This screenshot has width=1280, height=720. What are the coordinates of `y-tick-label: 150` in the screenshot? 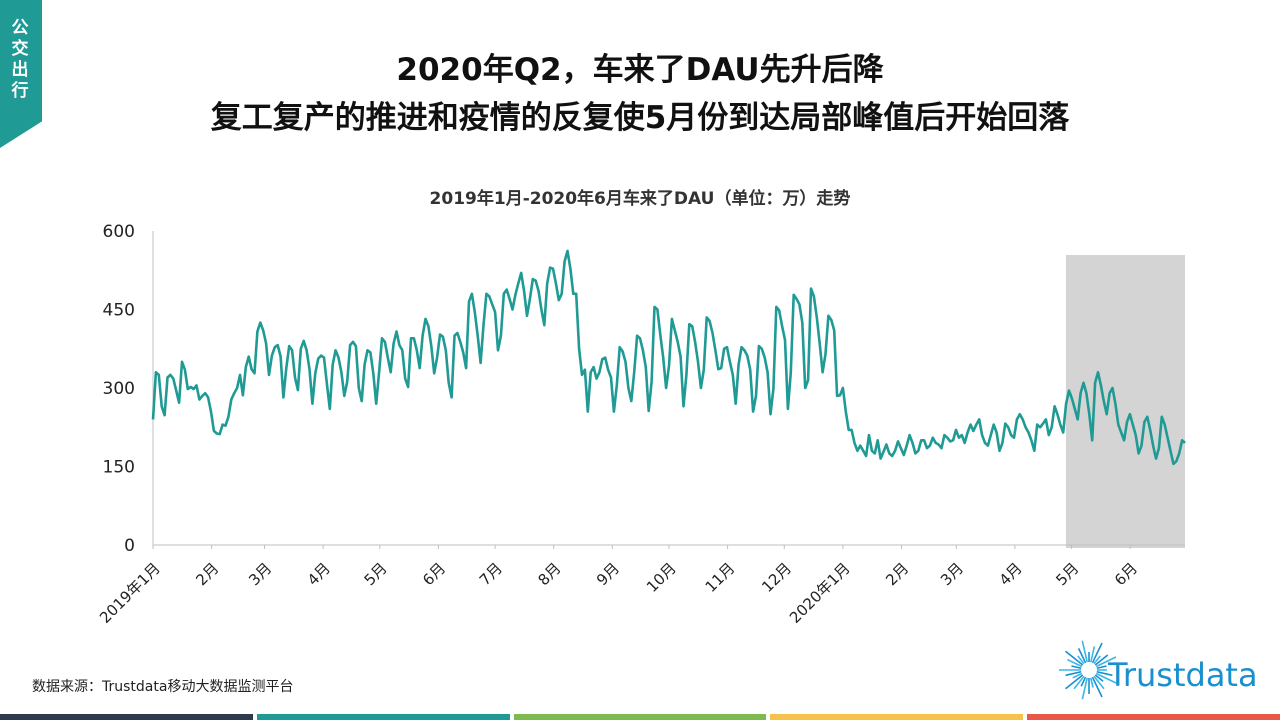 It's located at (119, 468).